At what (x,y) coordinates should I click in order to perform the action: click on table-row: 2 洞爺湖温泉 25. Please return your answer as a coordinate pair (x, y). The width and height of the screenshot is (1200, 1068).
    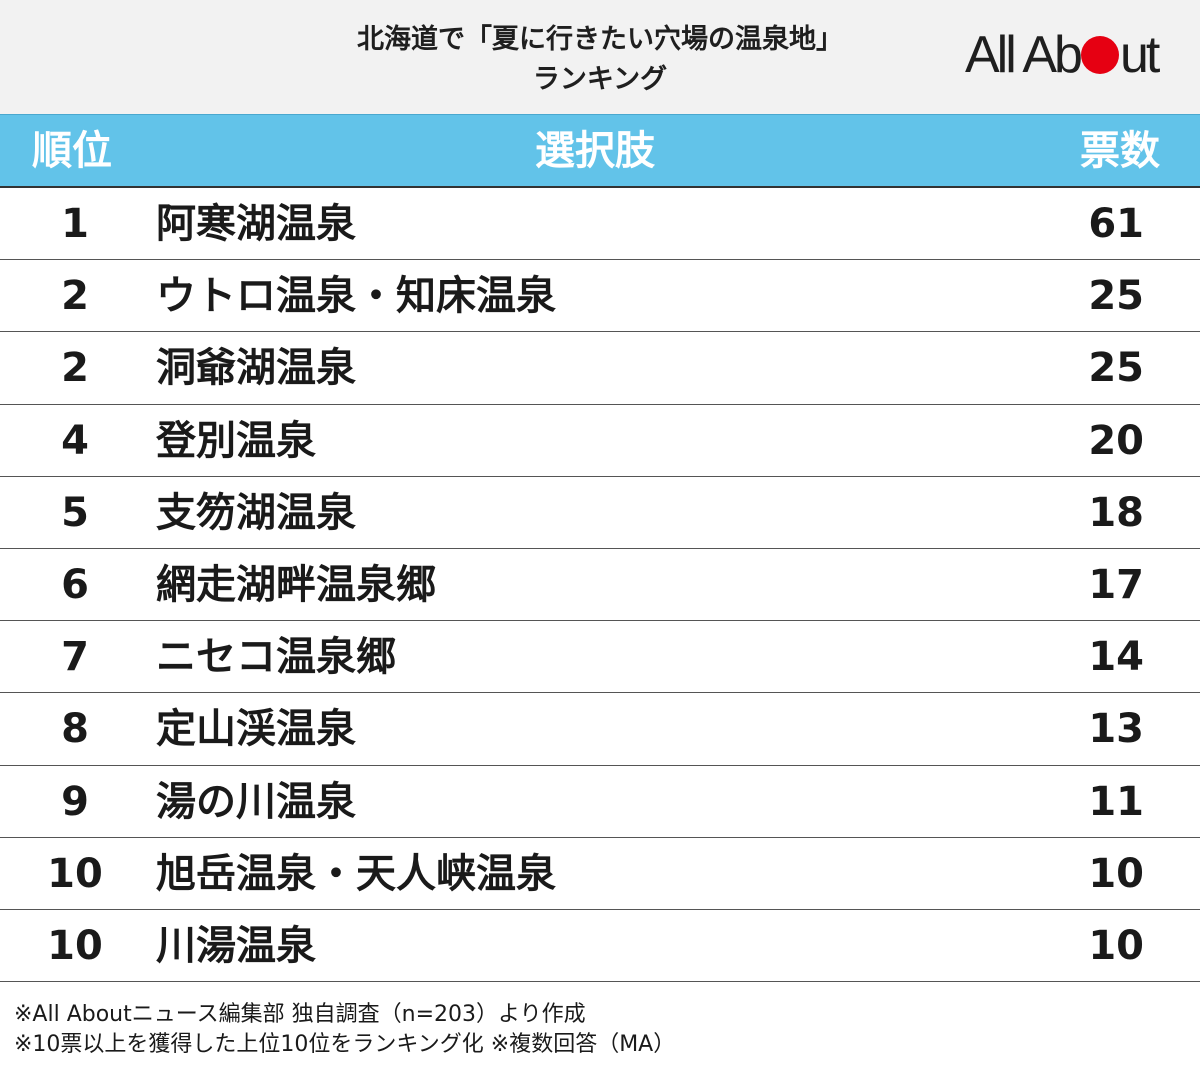
    Looking at the image, I should click on (600, 368).